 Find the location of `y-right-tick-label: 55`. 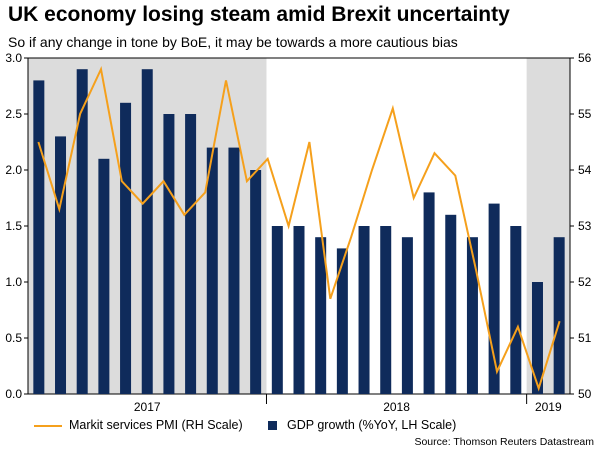

y-right-tick-label: 55 is located at coordinates (585, 114).